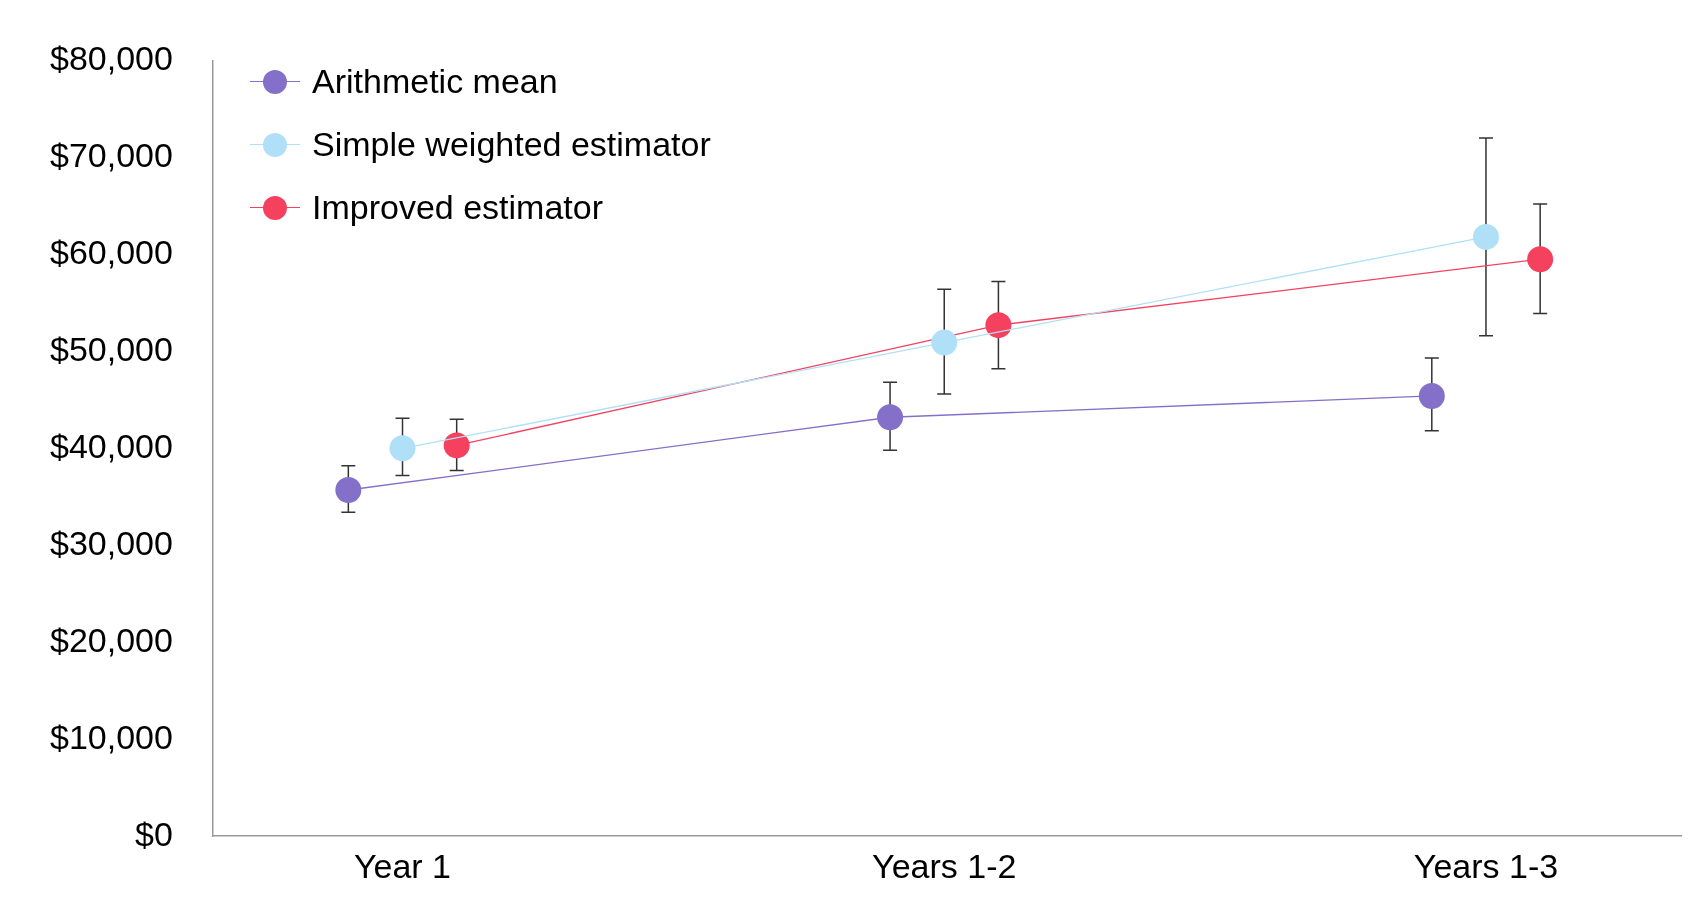 Image resolution: width=1694 pixels, height=911 pixels. I want to click on y-tick-label: $30,000, so click(111, 542).